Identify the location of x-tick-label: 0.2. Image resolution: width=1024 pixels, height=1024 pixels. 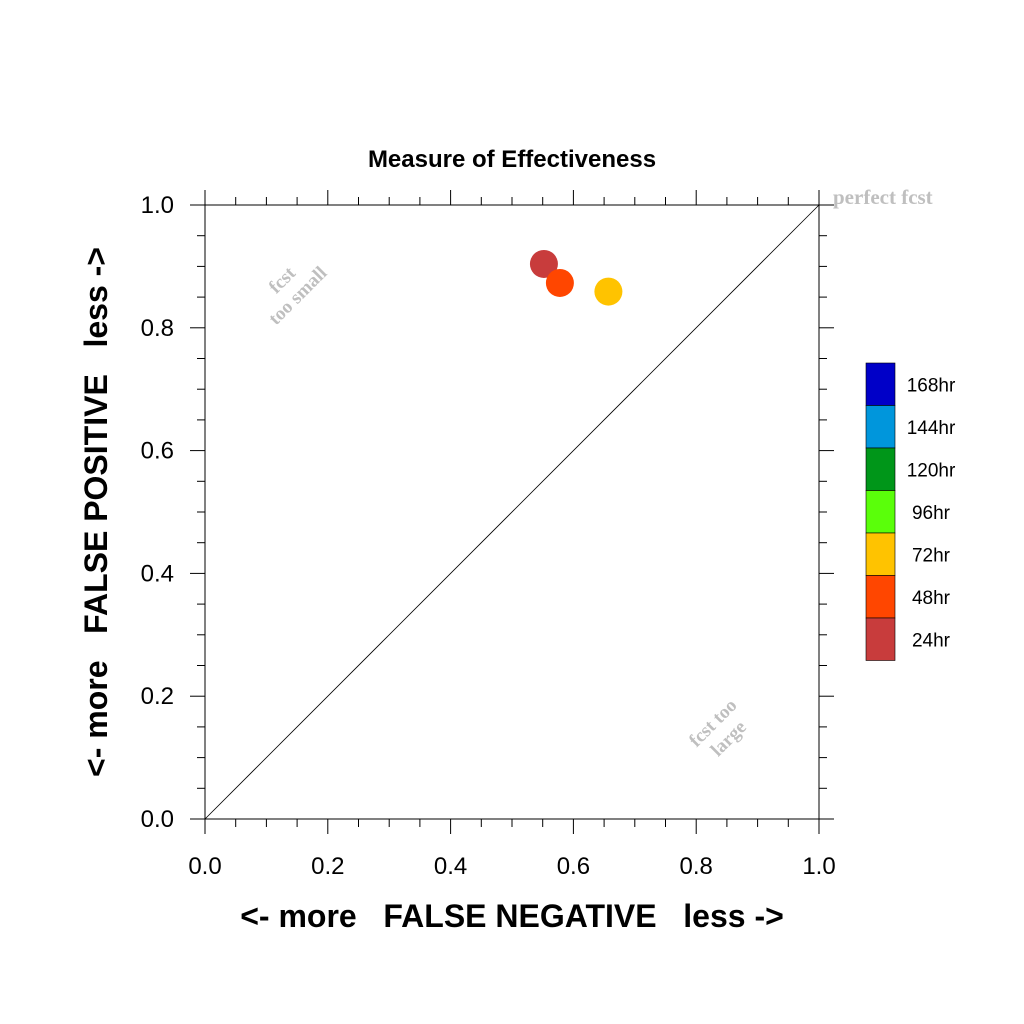
(327, 866).